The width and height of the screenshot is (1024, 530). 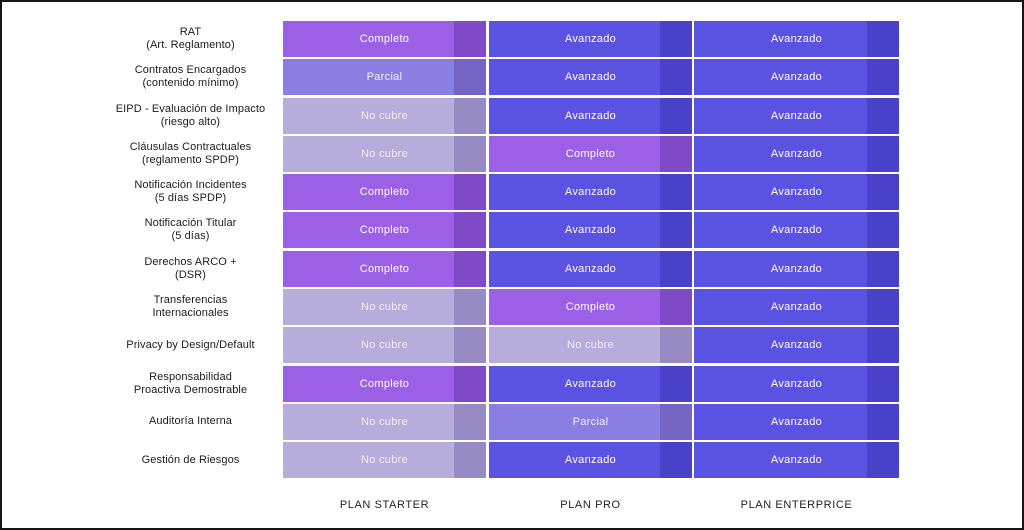 What do you see at coordinates (384, 77) in the screenshot?
I see `status-cell-starter: Parcial` at bounding box center [384, 77].